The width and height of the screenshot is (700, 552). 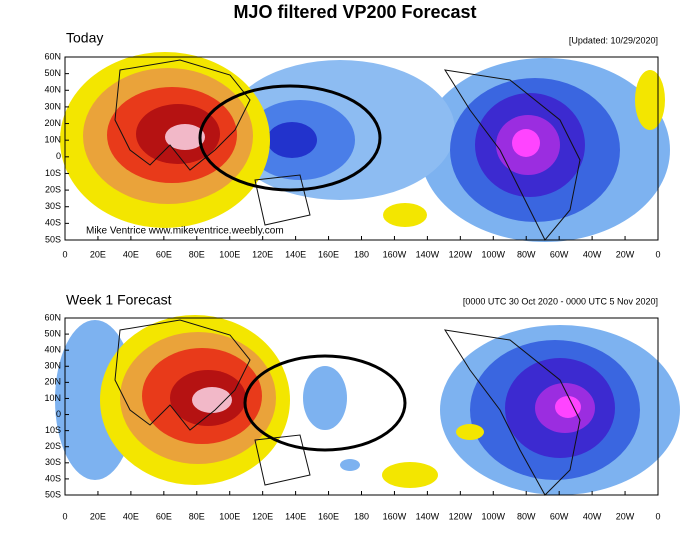 I want to click on panel-note: [Updated: 10/29/2020], so click(x=613, y=40).